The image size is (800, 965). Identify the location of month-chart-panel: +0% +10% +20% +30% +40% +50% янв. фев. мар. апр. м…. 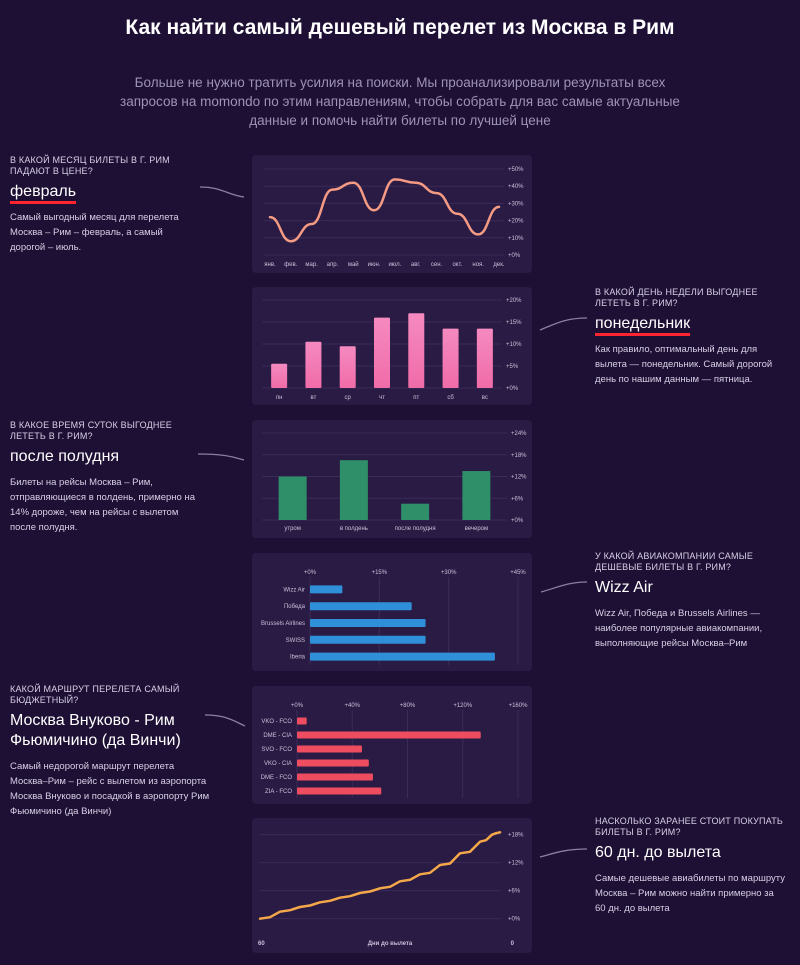
(392, 214).